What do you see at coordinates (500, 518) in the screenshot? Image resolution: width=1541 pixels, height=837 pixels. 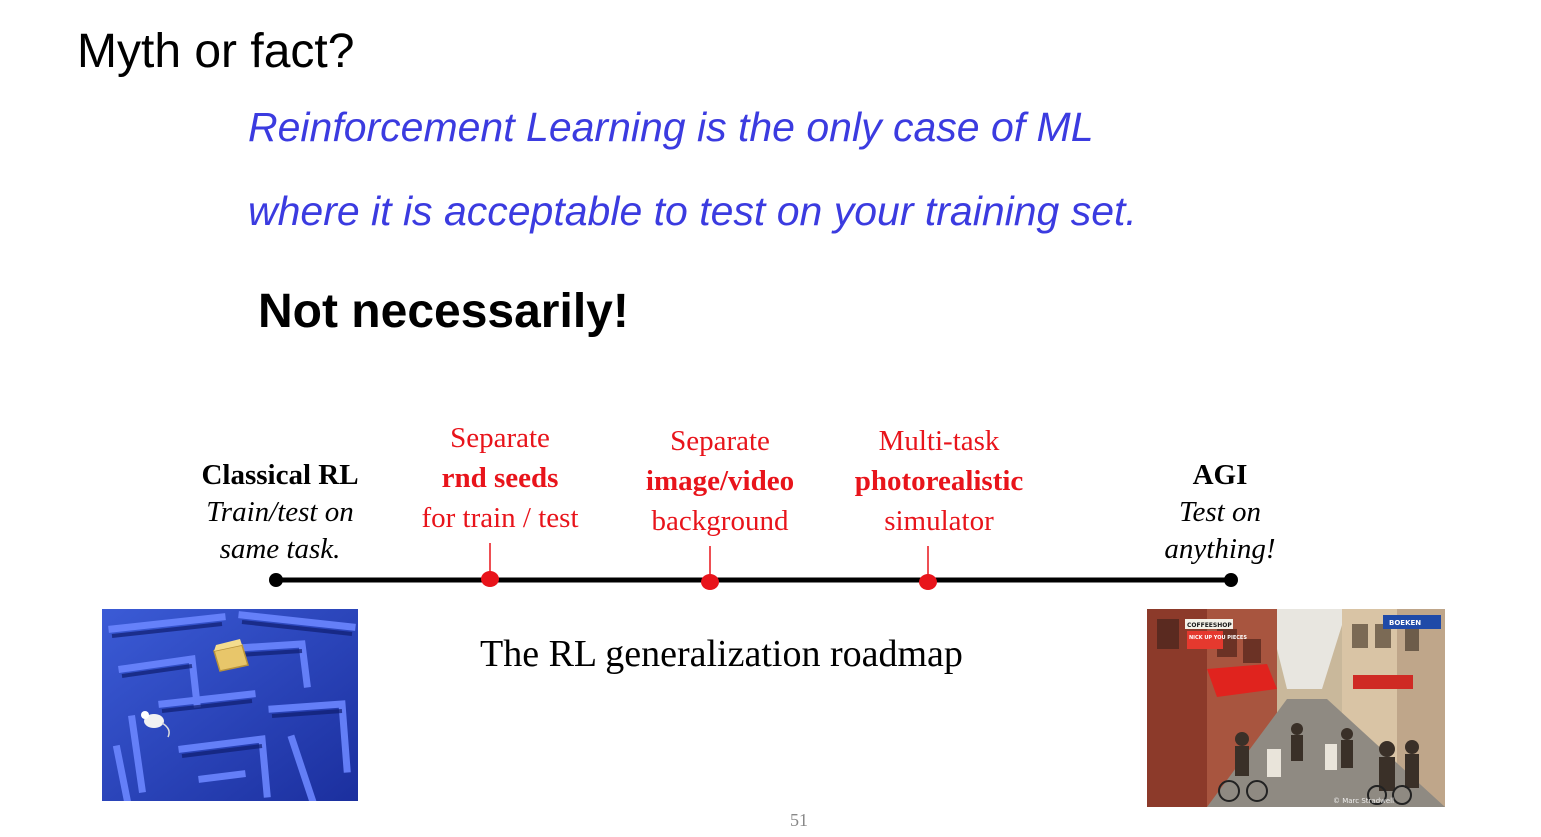 I see `stage-separate-seeds-line3: for train / test` at bounding box center [500, 518].